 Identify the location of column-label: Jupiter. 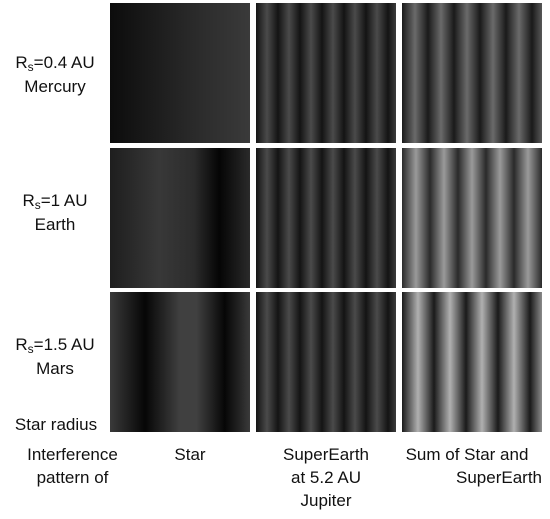
(326, 500).